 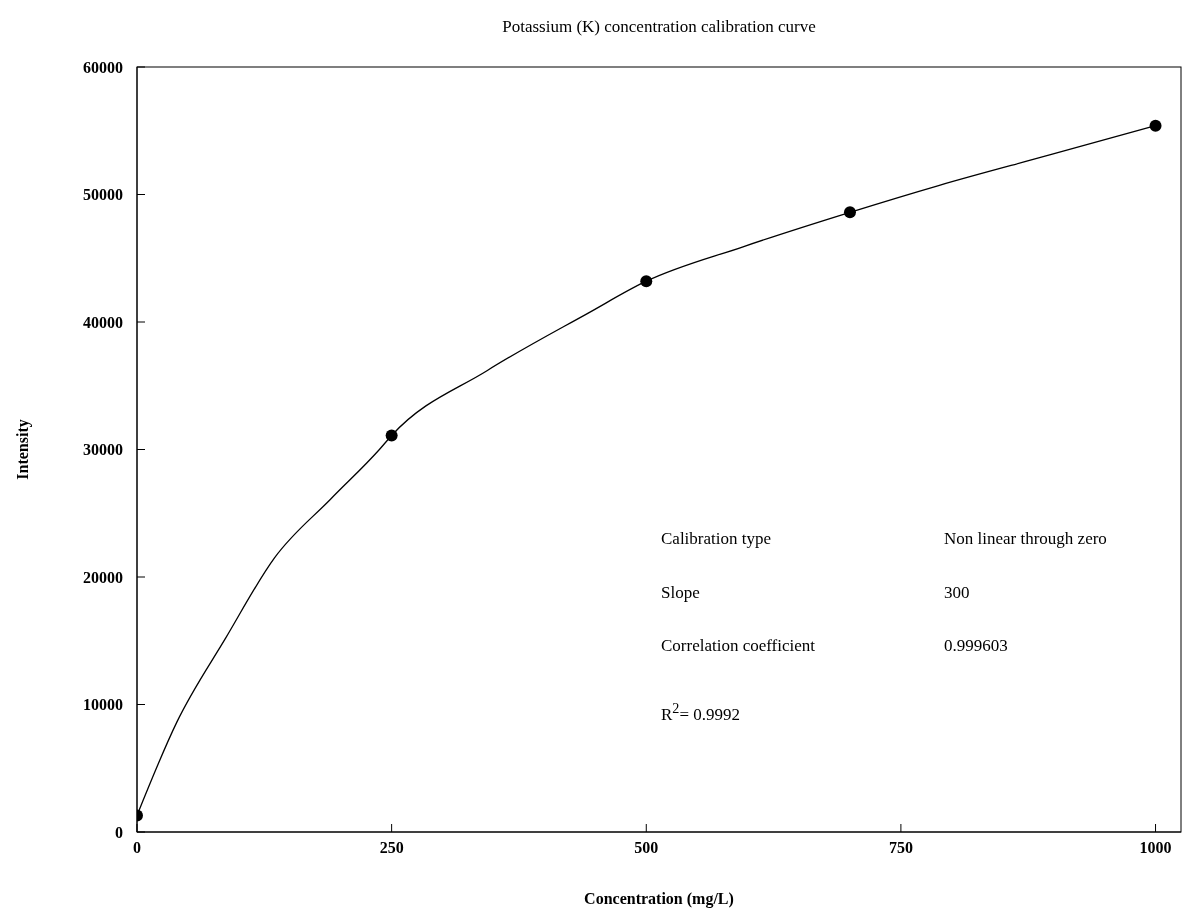 What do you see at coordinates (701, 712) in the screenshot?
I see `annotation: R$^{2}$= 0.9992` at bounding box center [701, 712].